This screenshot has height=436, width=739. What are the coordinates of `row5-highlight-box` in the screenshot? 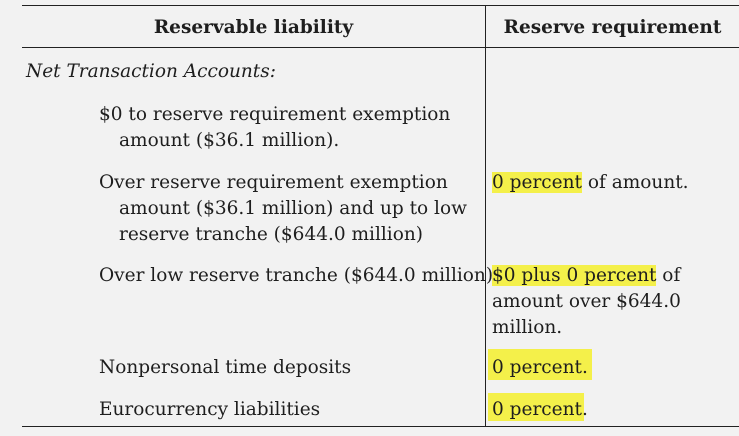 It's located at (536, 407).